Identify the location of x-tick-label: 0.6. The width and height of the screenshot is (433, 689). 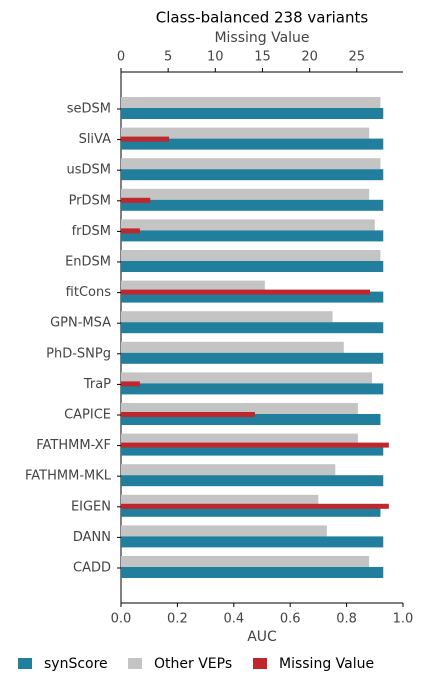
(290, 619).